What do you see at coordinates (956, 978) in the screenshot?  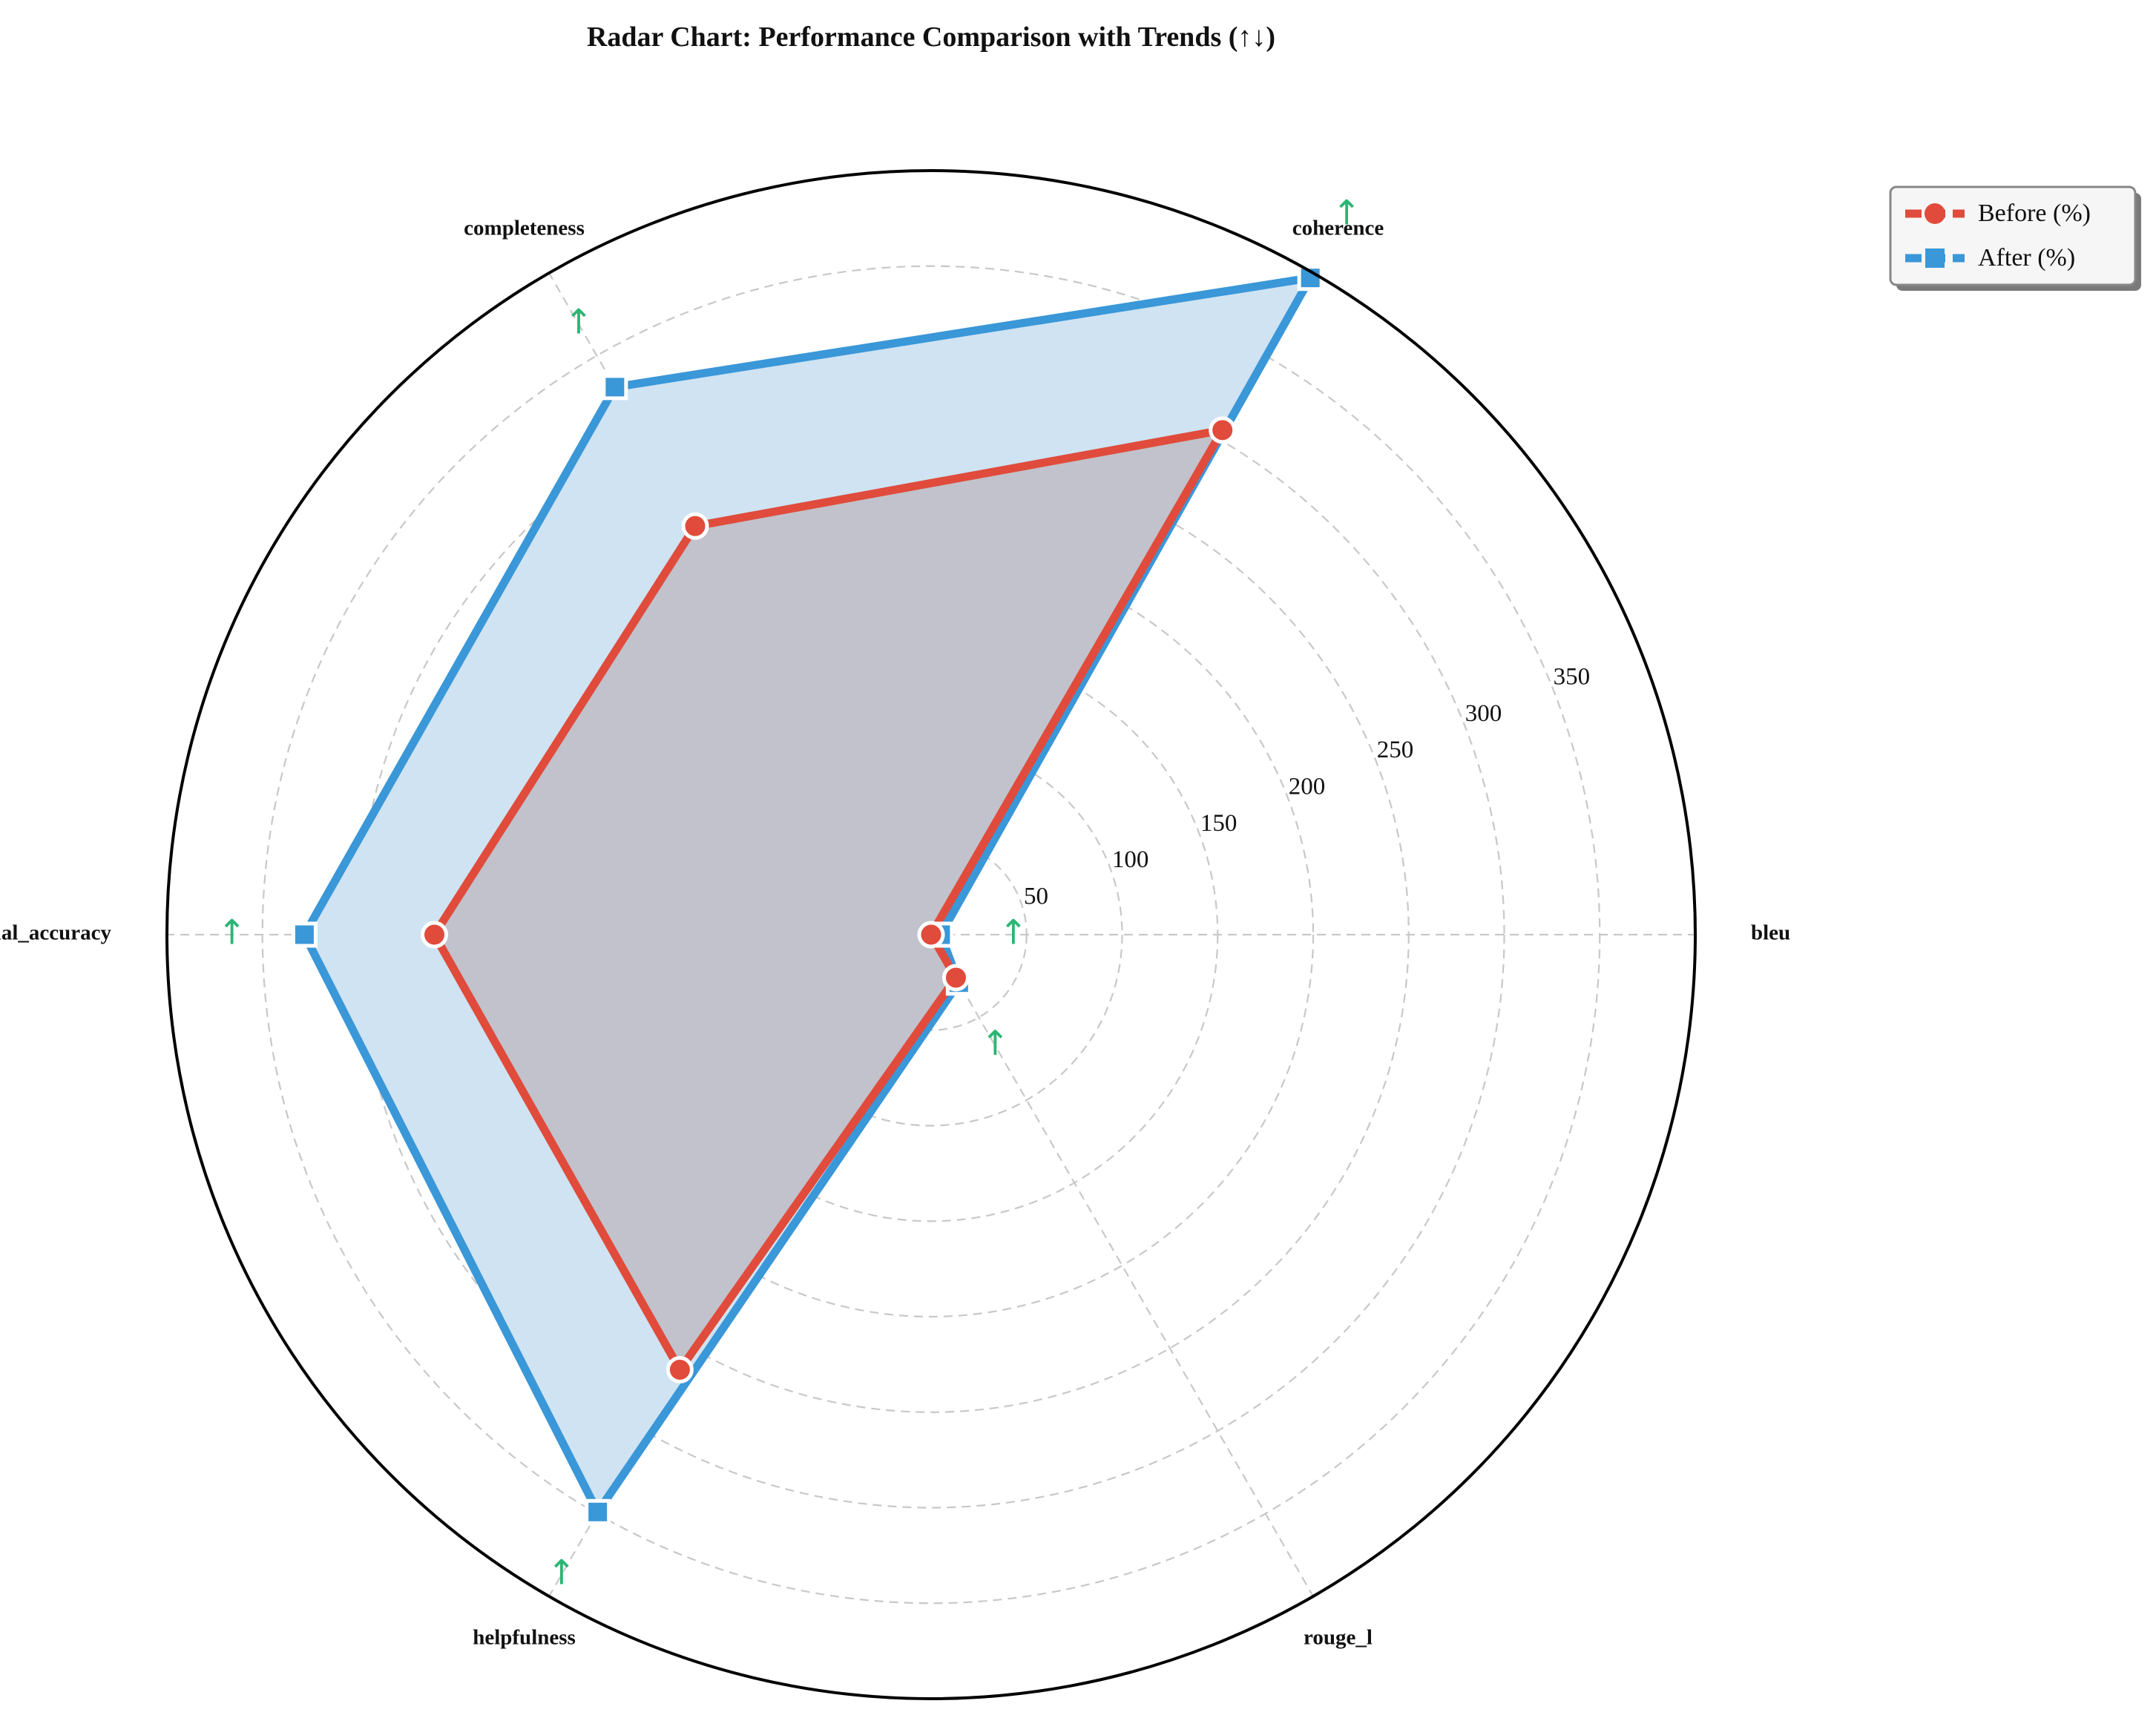 I see `marker-before-rouge_l` at bounding box center [956, 978].